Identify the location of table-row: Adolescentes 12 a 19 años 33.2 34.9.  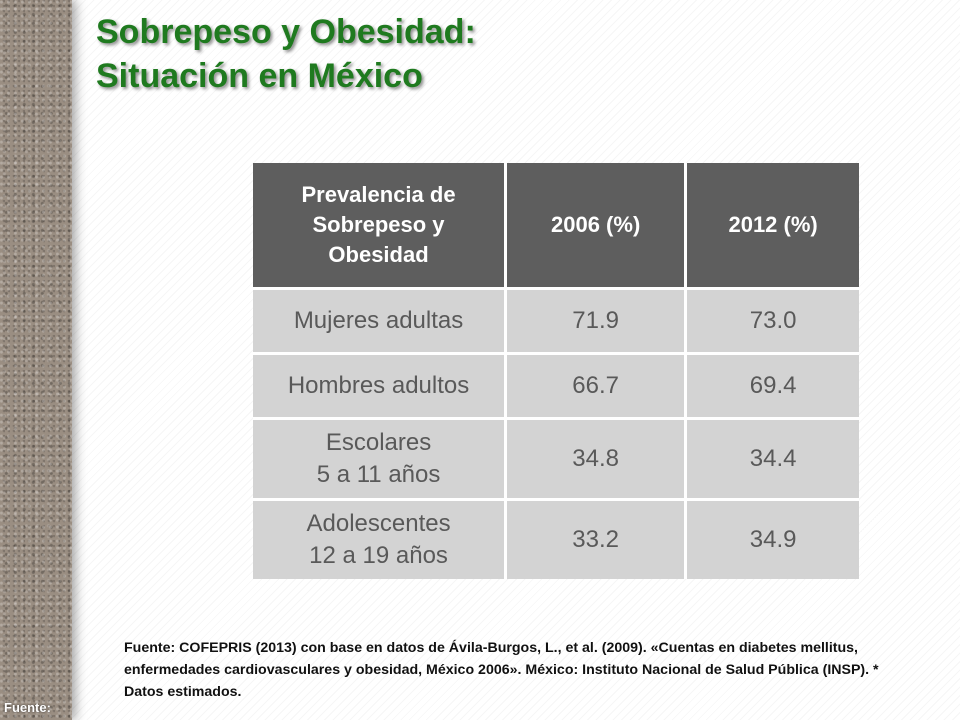
(556, 538).